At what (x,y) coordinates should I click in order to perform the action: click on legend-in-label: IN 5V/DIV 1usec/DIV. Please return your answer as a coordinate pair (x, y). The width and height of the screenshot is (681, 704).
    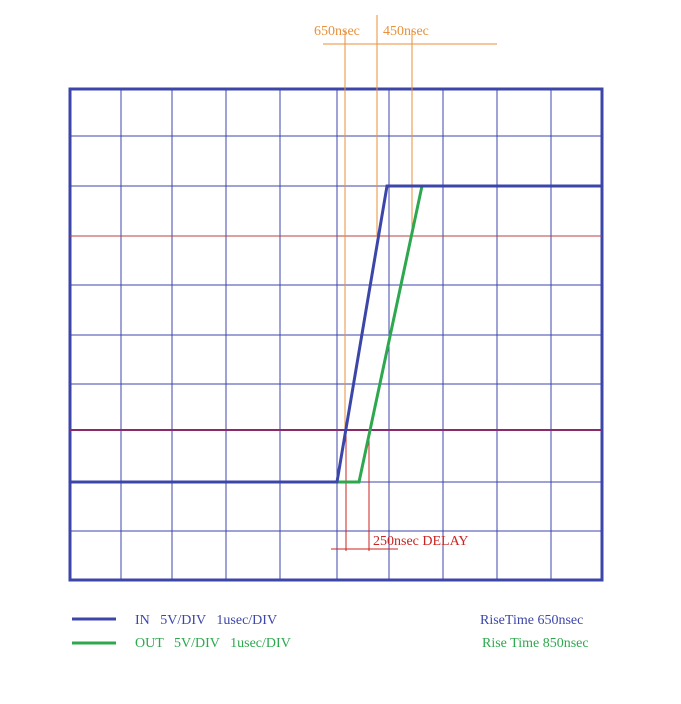
    Looking at the image, I should click on (206, 620).